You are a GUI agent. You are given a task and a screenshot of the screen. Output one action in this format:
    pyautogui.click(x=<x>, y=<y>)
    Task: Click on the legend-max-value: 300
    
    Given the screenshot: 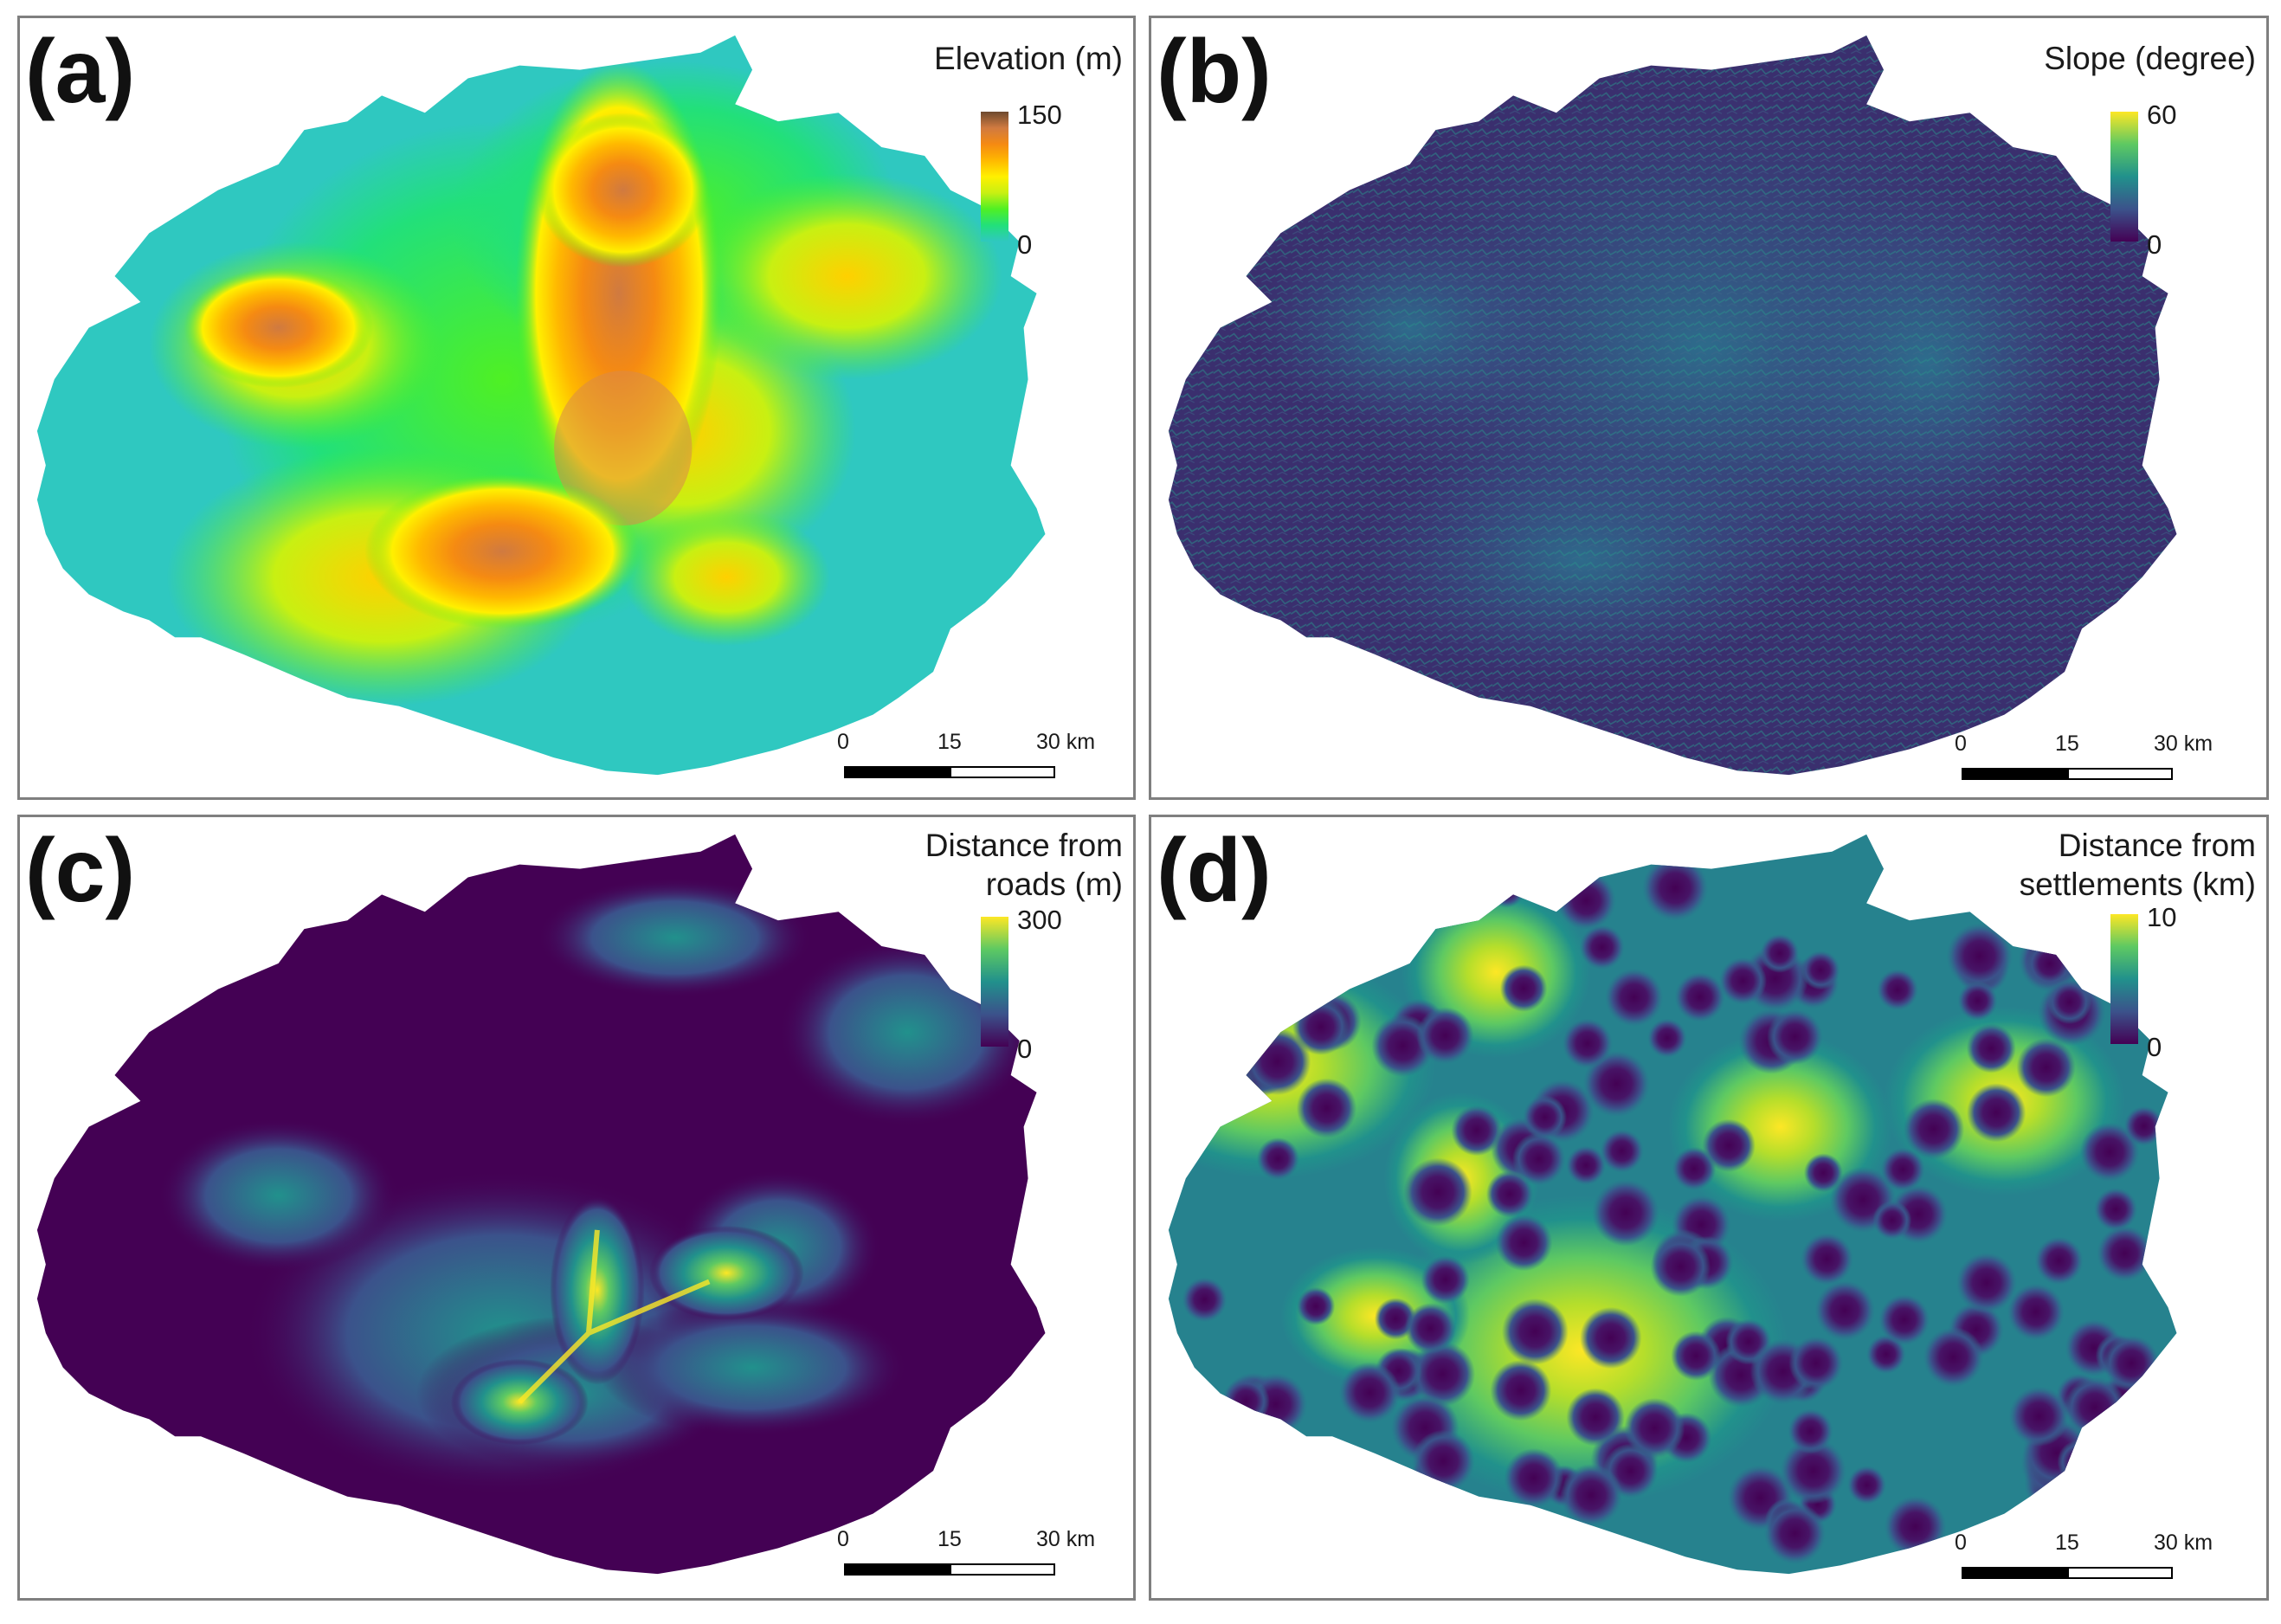 What is the action you would take?
    pyautogui.click(x=1039, y=920)
    